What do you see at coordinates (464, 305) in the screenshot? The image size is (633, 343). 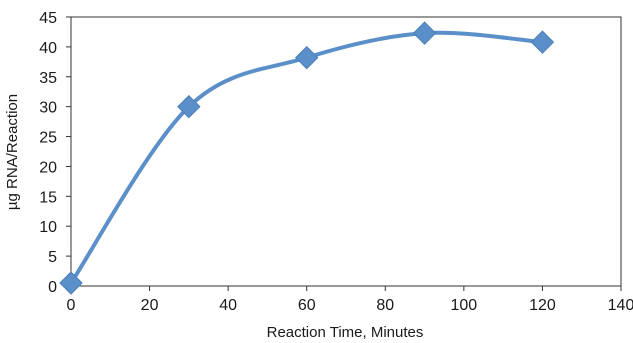 I see `x-tick-label: 100` at bounding box center [464, 305].